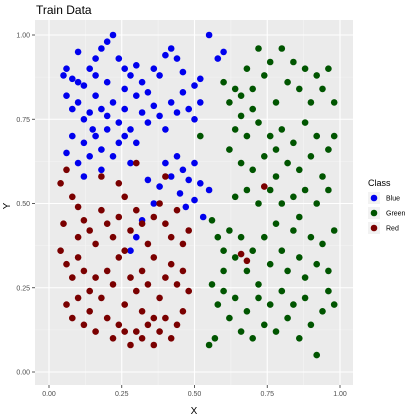 The height and width of the screenshot is (420, 420). I want to click on legend-label-green: Green, so click(396, 214).